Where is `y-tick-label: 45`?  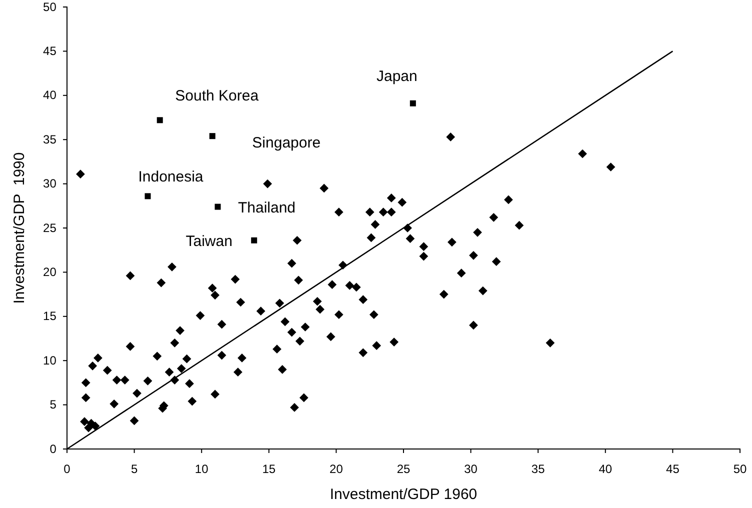
y-tick-label: 45 is located at coordinates (50, 51).